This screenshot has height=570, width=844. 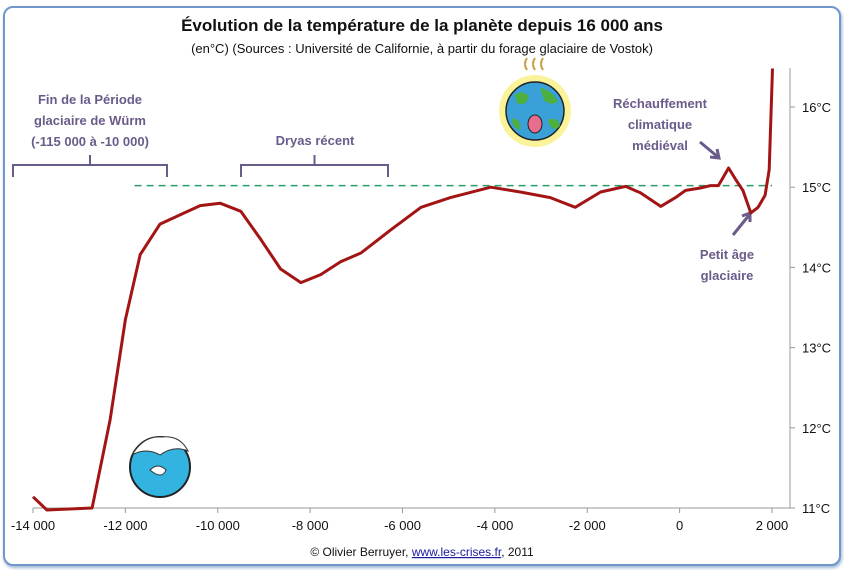 I want to click on frozen-earth-icon, so click(x=160, y=467).